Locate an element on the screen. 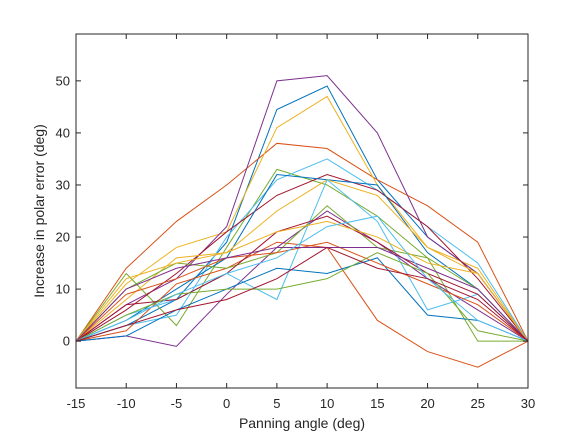 The width and height of the screenshot is (583, 438). y-tick-label: 50 is located at coordinates (63, 80).